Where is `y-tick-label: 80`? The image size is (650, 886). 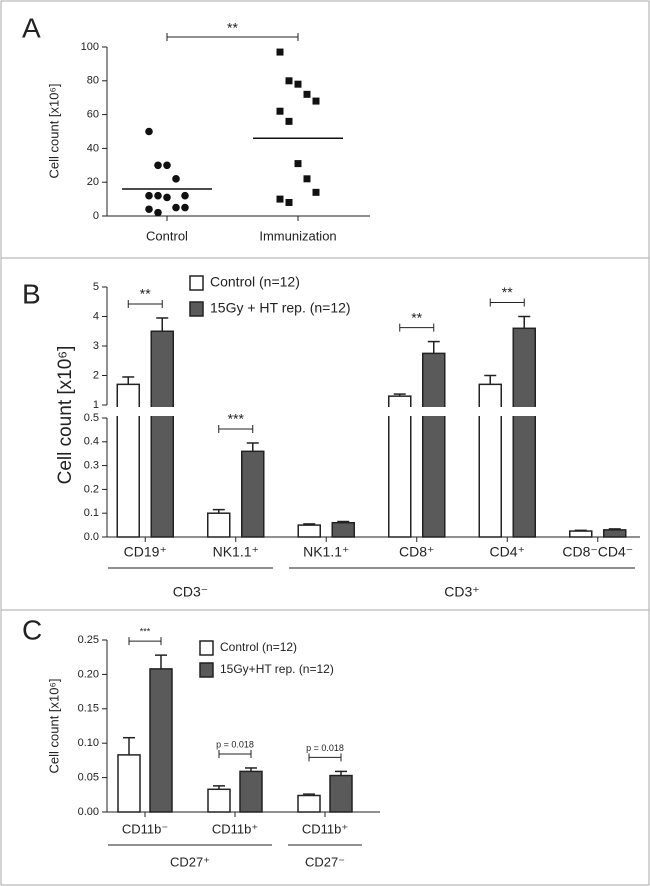 y-tick-label: 80 is located at coordinates (93, 81).